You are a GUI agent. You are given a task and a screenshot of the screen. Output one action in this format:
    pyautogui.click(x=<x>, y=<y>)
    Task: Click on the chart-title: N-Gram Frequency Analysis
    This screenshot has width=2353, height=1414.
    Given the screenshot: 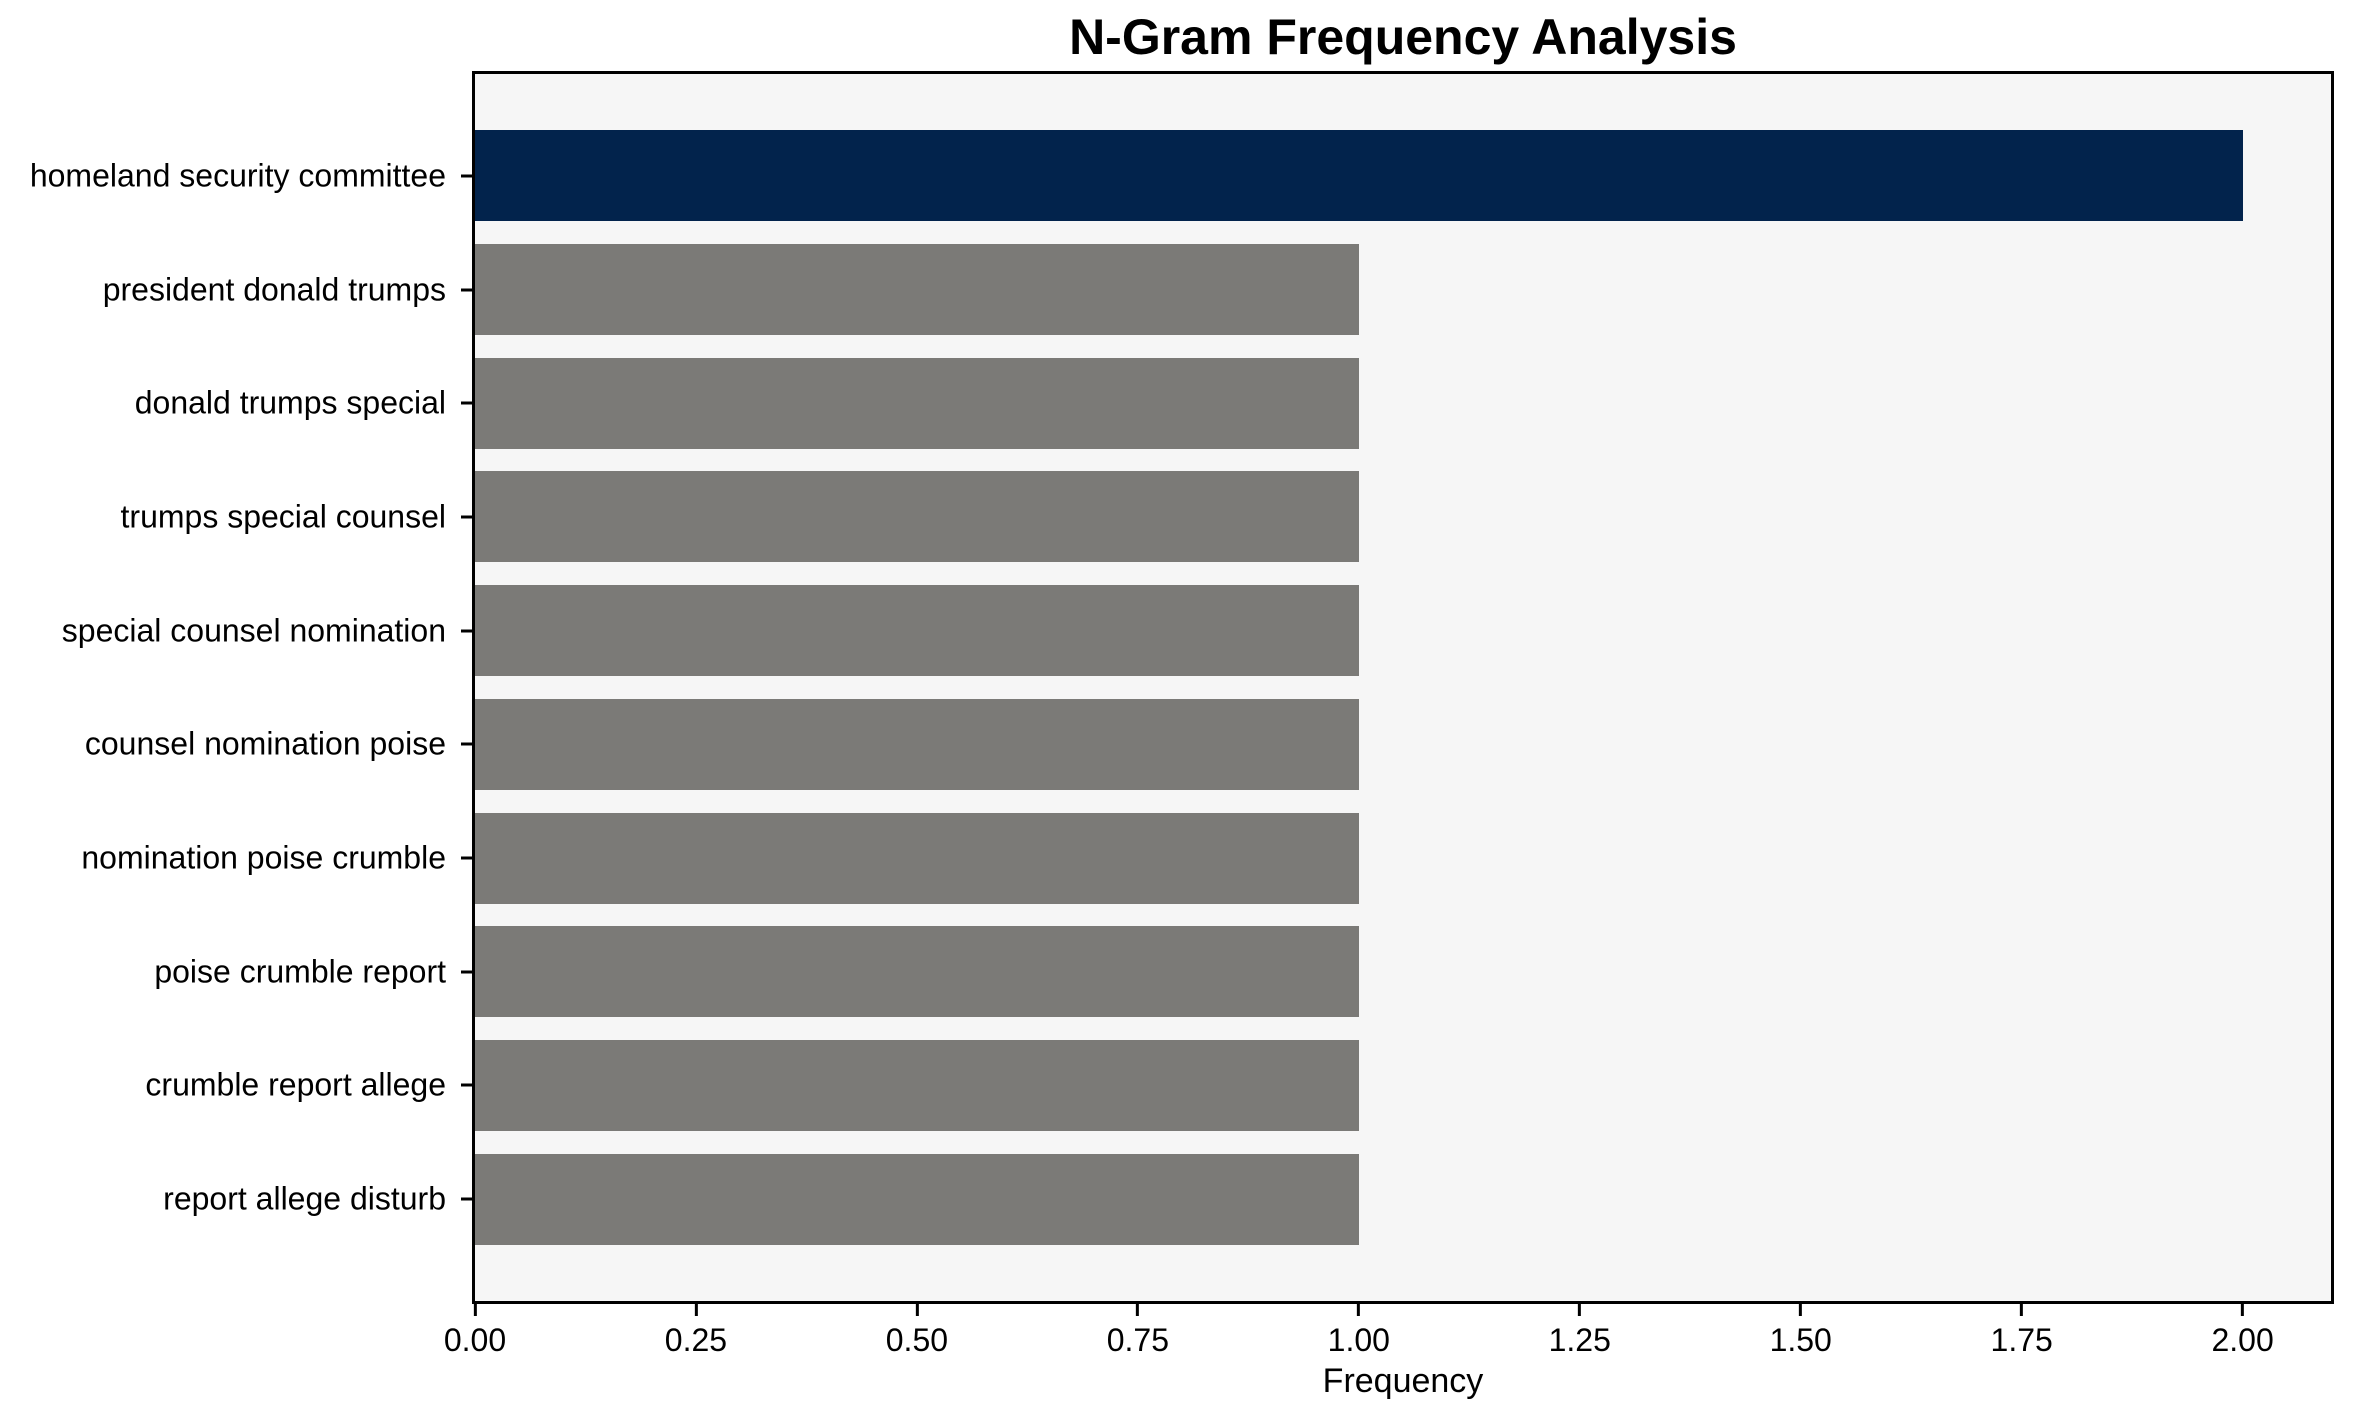 What is the action you would take?
    pyautogui.click(x=1403, y=37)
    